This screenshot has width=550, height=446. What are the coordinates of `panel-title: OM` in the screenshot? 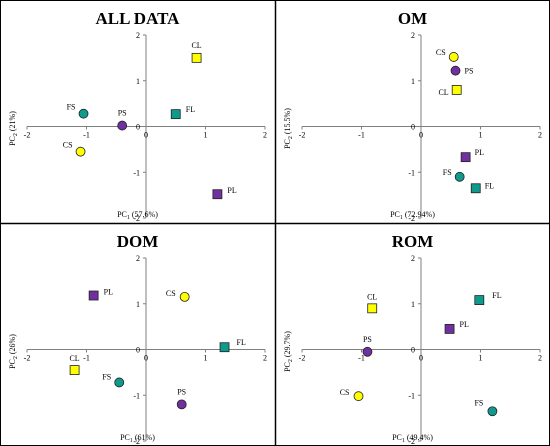 It's located at (412, 18).